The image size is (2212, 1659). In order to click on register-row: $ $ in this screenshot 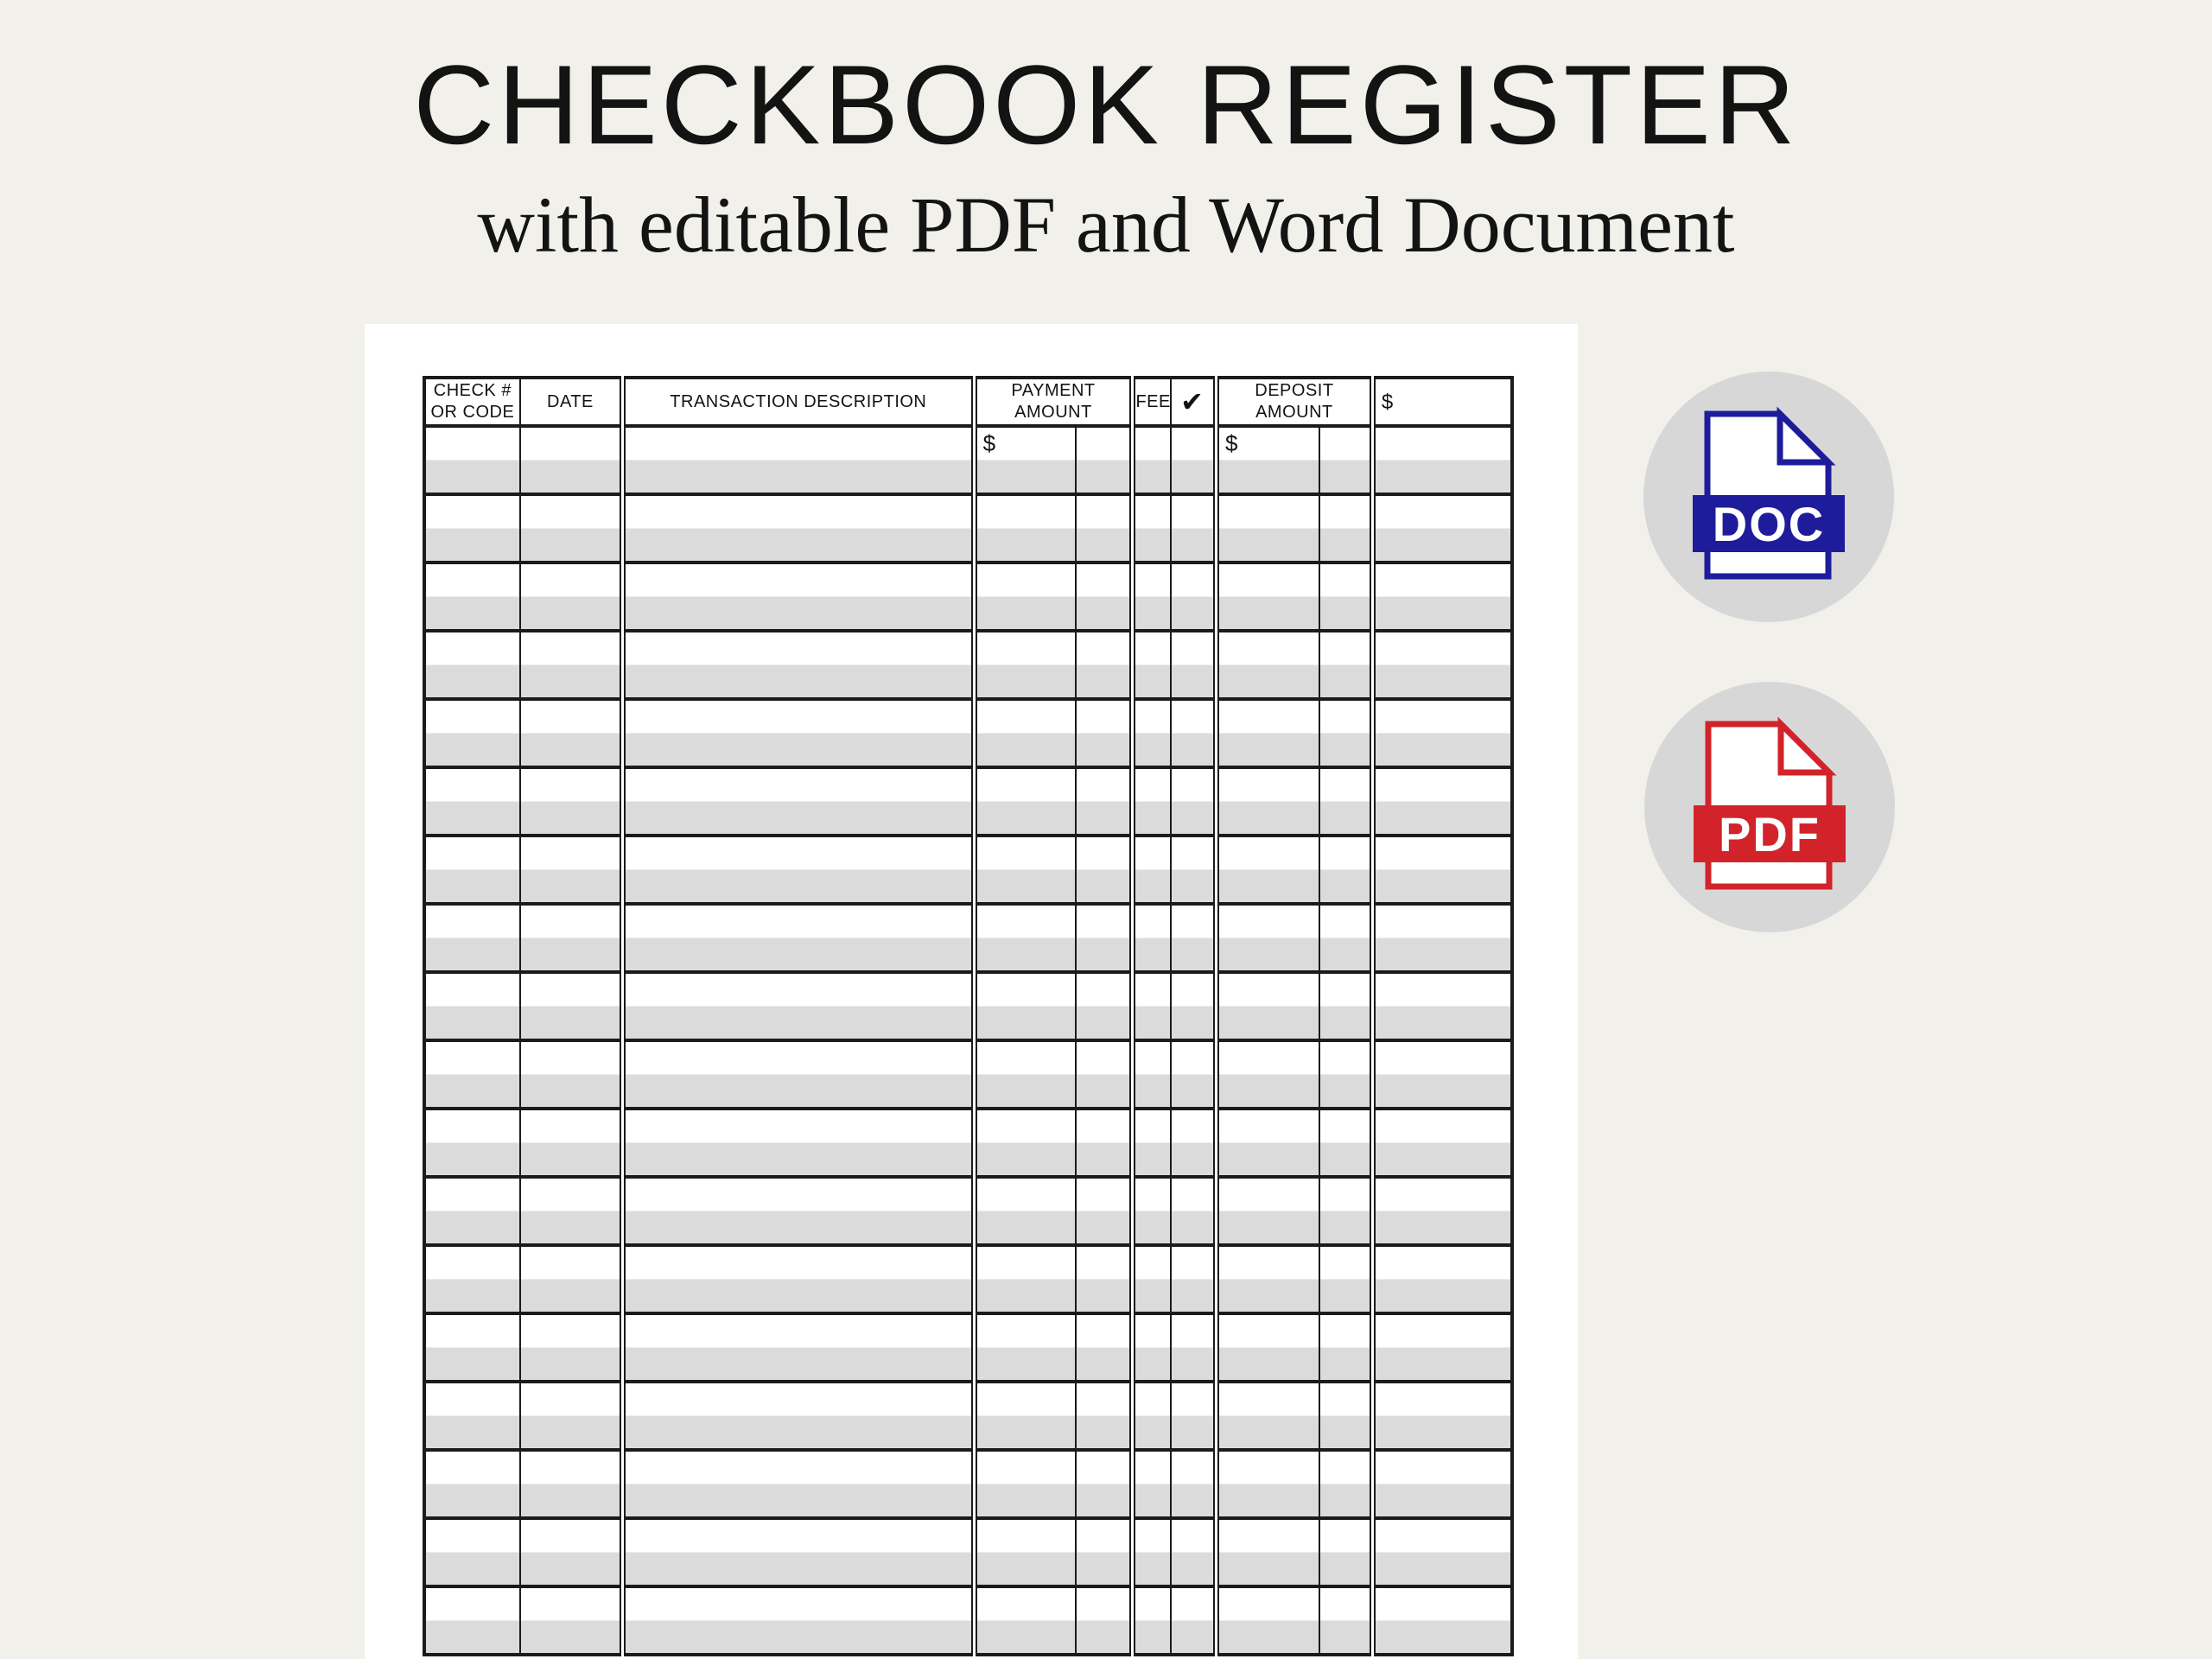, I will do `click(968, 460)`.